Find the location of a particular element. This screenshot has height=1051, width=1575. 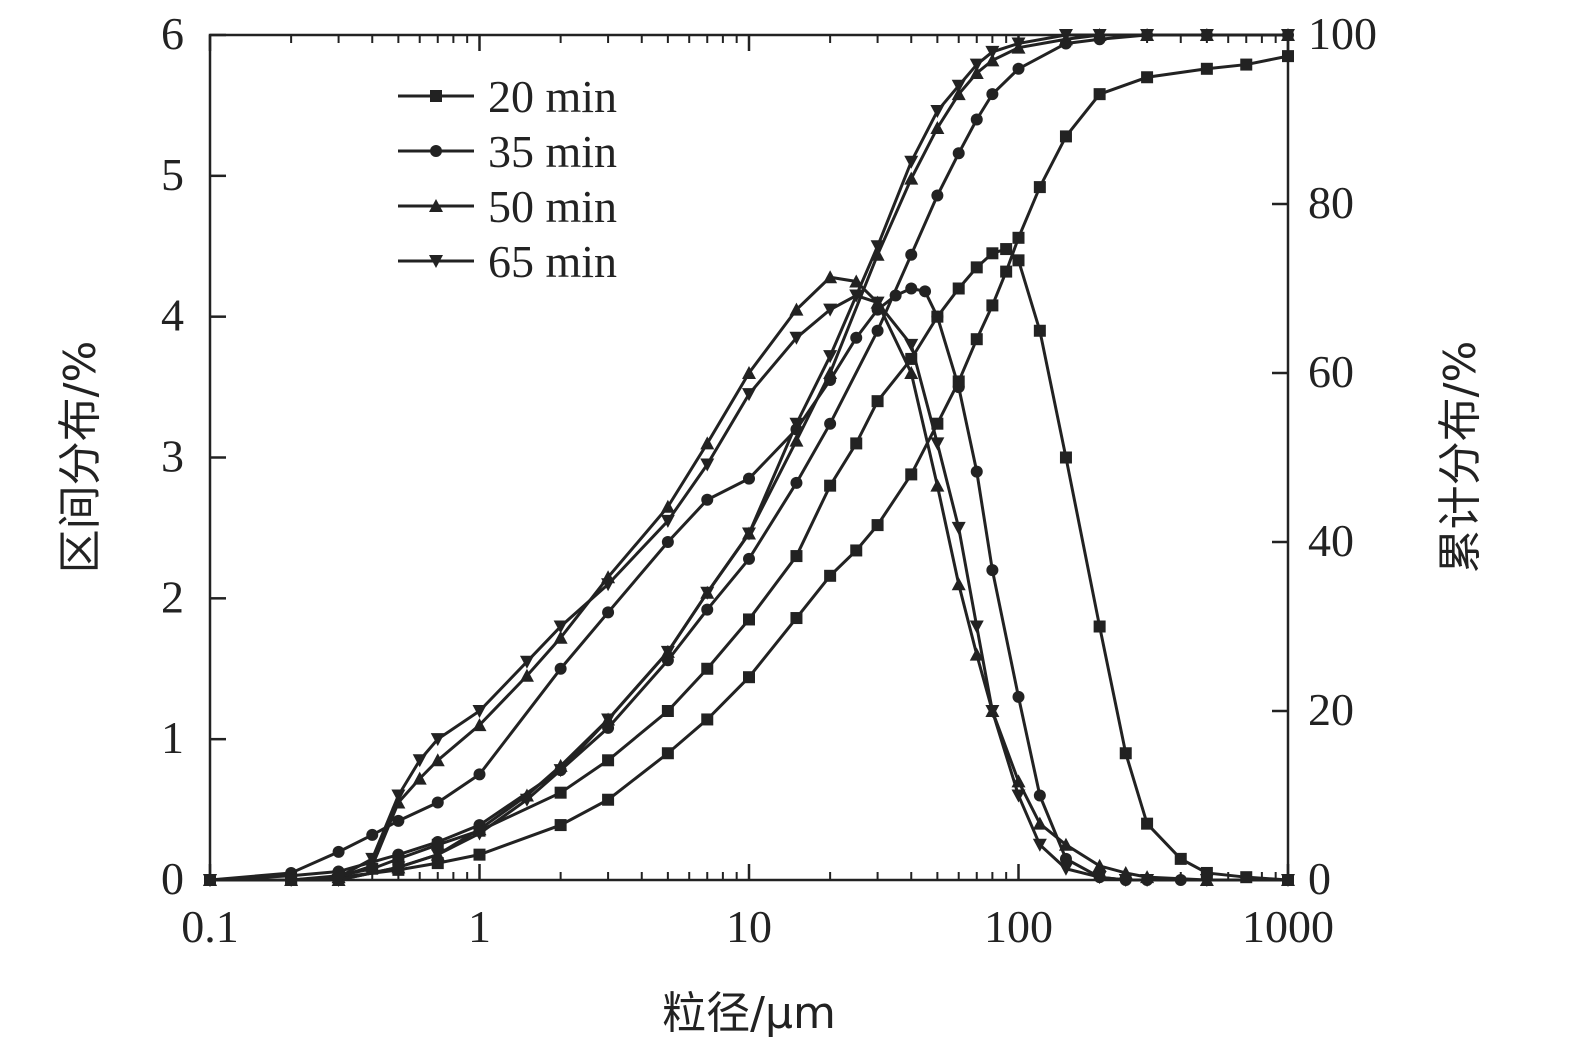

y-left-tick-label: 5 is located at coordinates (172, 174).